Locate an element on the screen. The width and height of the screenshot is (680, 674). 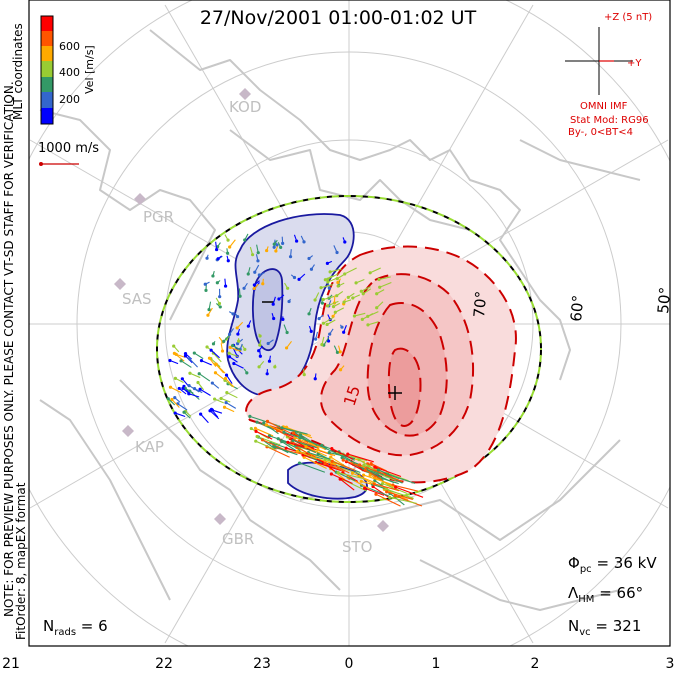
velocity-scale: 1000 m/s is located at coordinates (68, 153).